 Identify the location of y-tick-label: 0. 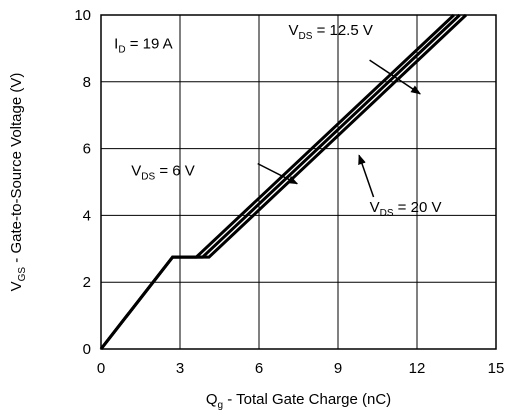
(87, 349).